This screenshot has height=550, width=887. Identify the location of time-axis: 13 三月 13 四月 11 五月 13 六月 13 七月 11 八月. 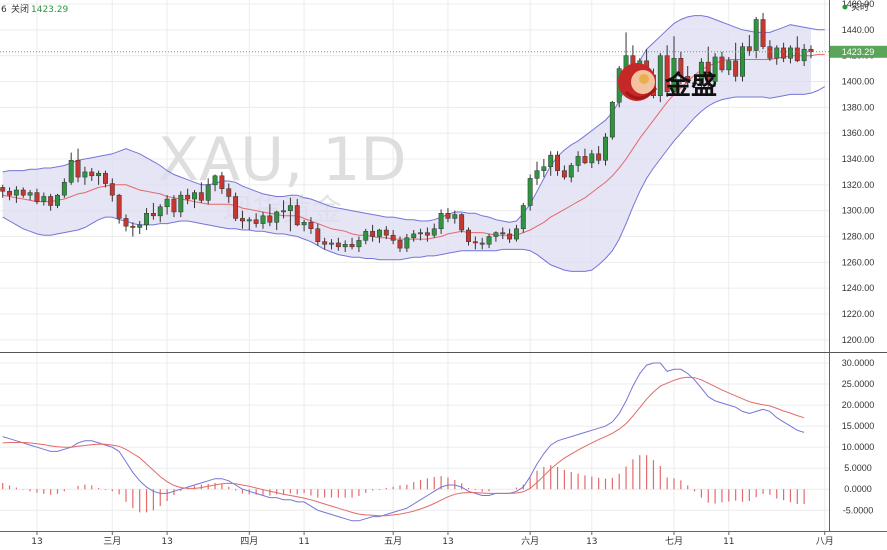
(432, 539).